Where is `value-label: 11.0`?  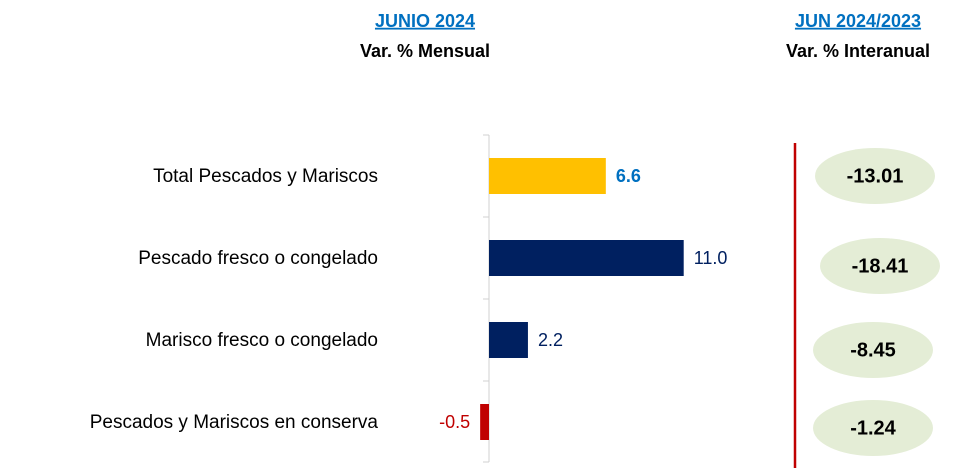
value-label: 11.0 is located at coordinates (711, 258).